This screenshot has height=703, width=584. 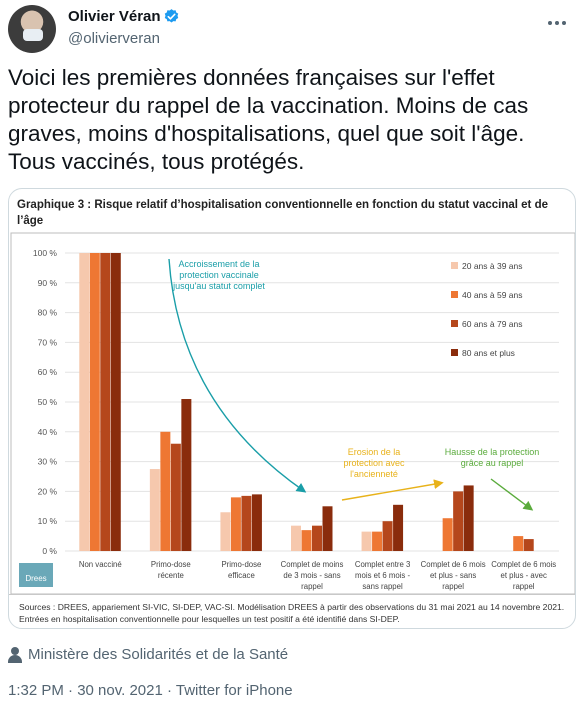 What do you see at coordinates (48, 372) in the screenshot?
I see `y-tick-label: 60 %` at bounding box center [48, 372].